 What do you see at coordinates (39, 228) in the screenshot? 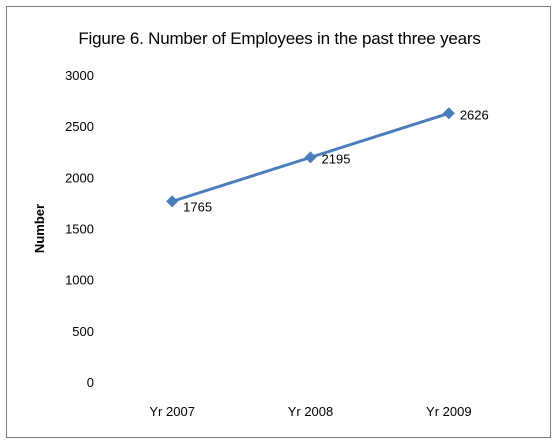
I see `y-axis-title: Number` at bounding box center [39, 228].